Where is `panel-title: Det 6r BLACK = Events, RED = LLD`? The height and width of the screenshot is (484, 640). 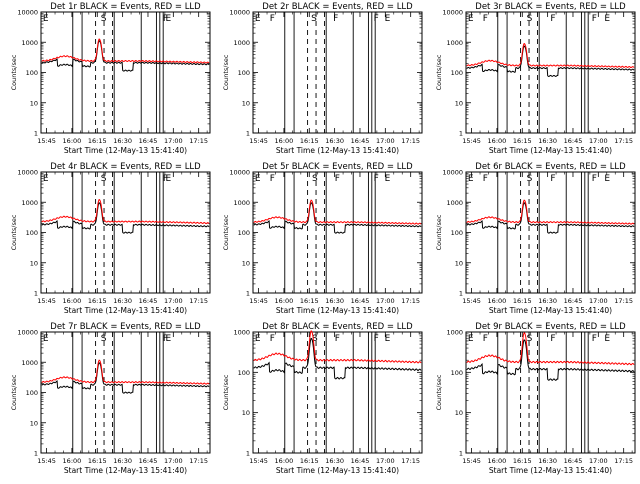 panel-title: Det 6r BLACK = Events, RED = LLD is located at coordinates (550, 167).